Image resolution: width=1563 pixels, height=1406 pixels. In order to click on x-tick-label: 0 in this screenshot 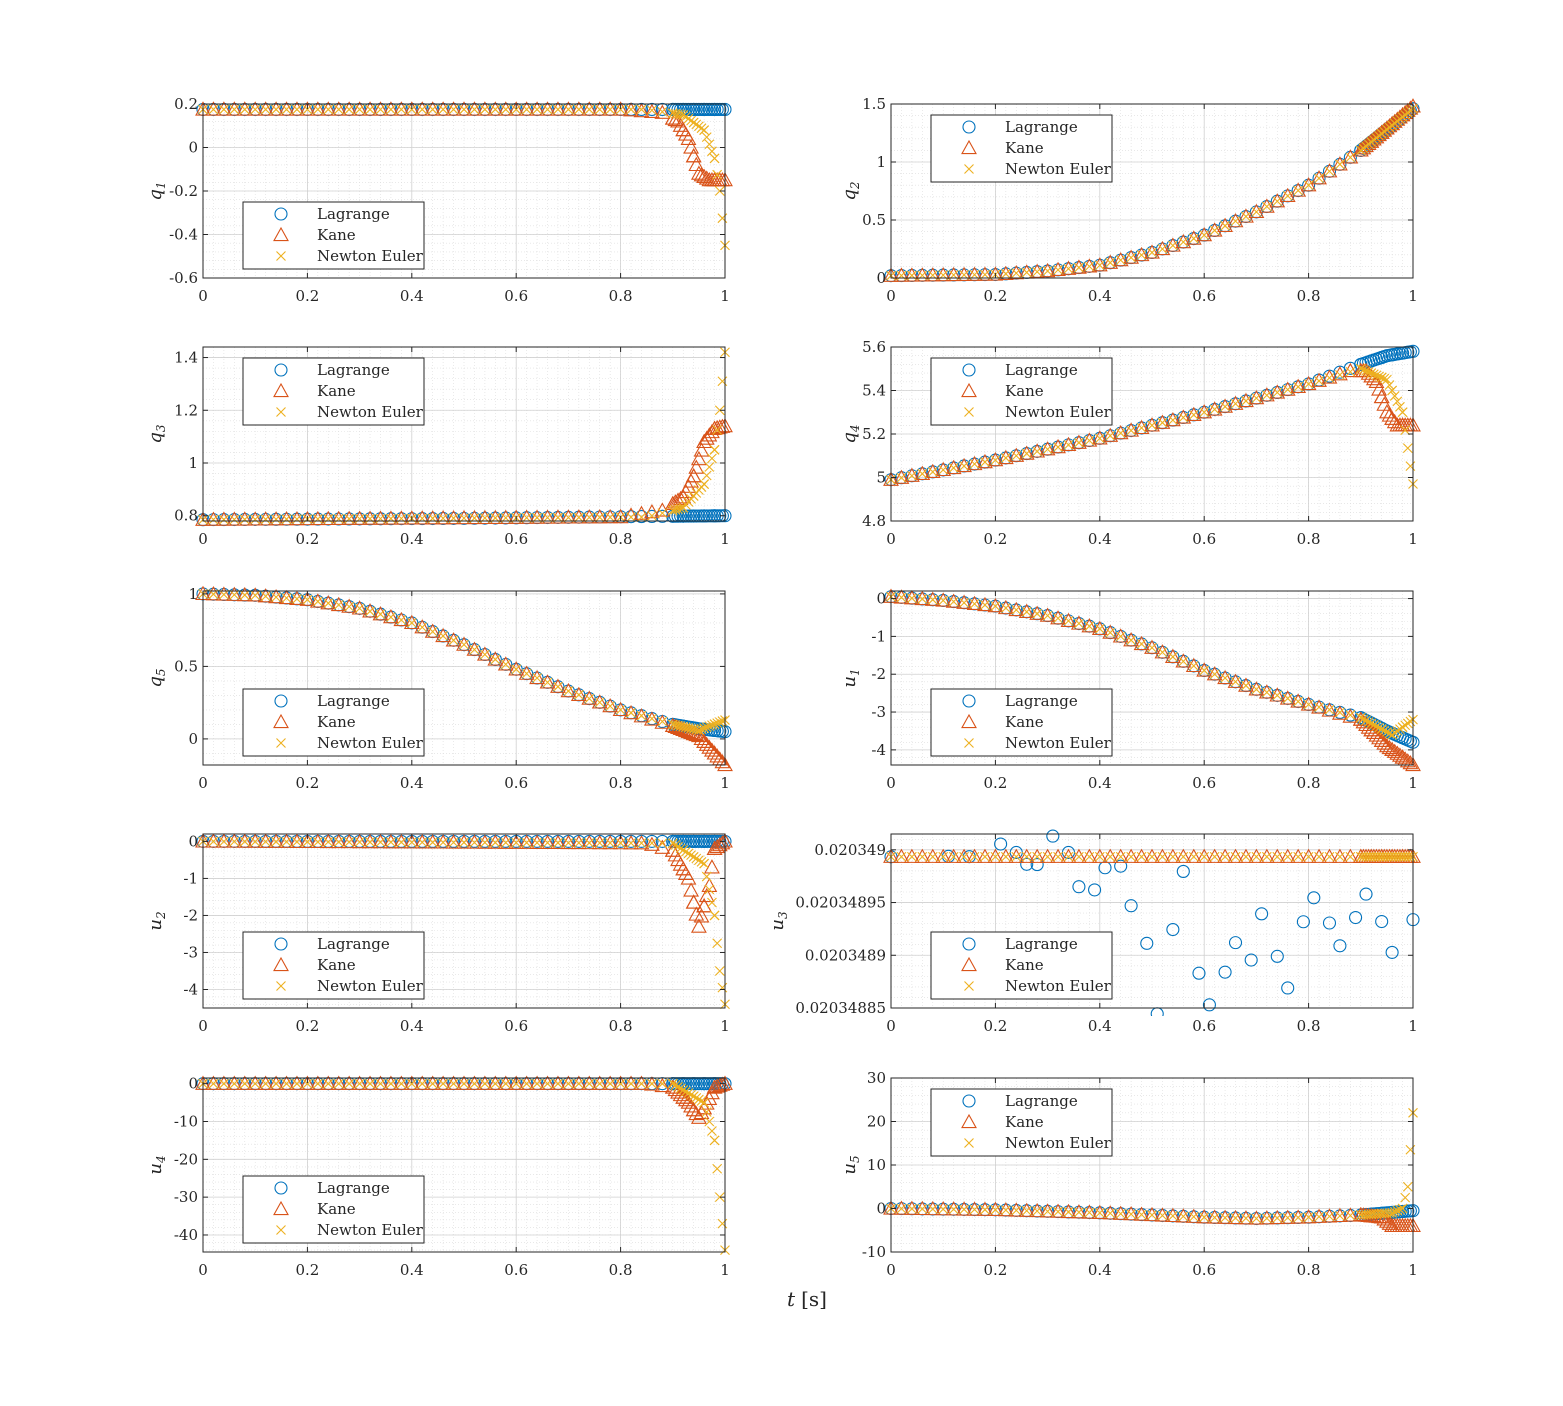, I will do `click(891, 539)`.